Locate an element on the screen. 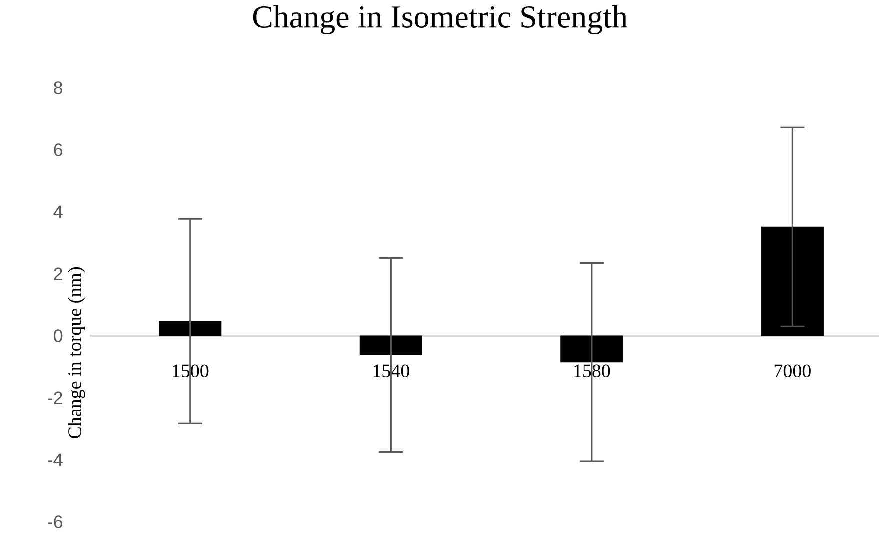 This screenshot has width=879, height=537. y-tick-label: -4 is located at coordinates (55, 460).